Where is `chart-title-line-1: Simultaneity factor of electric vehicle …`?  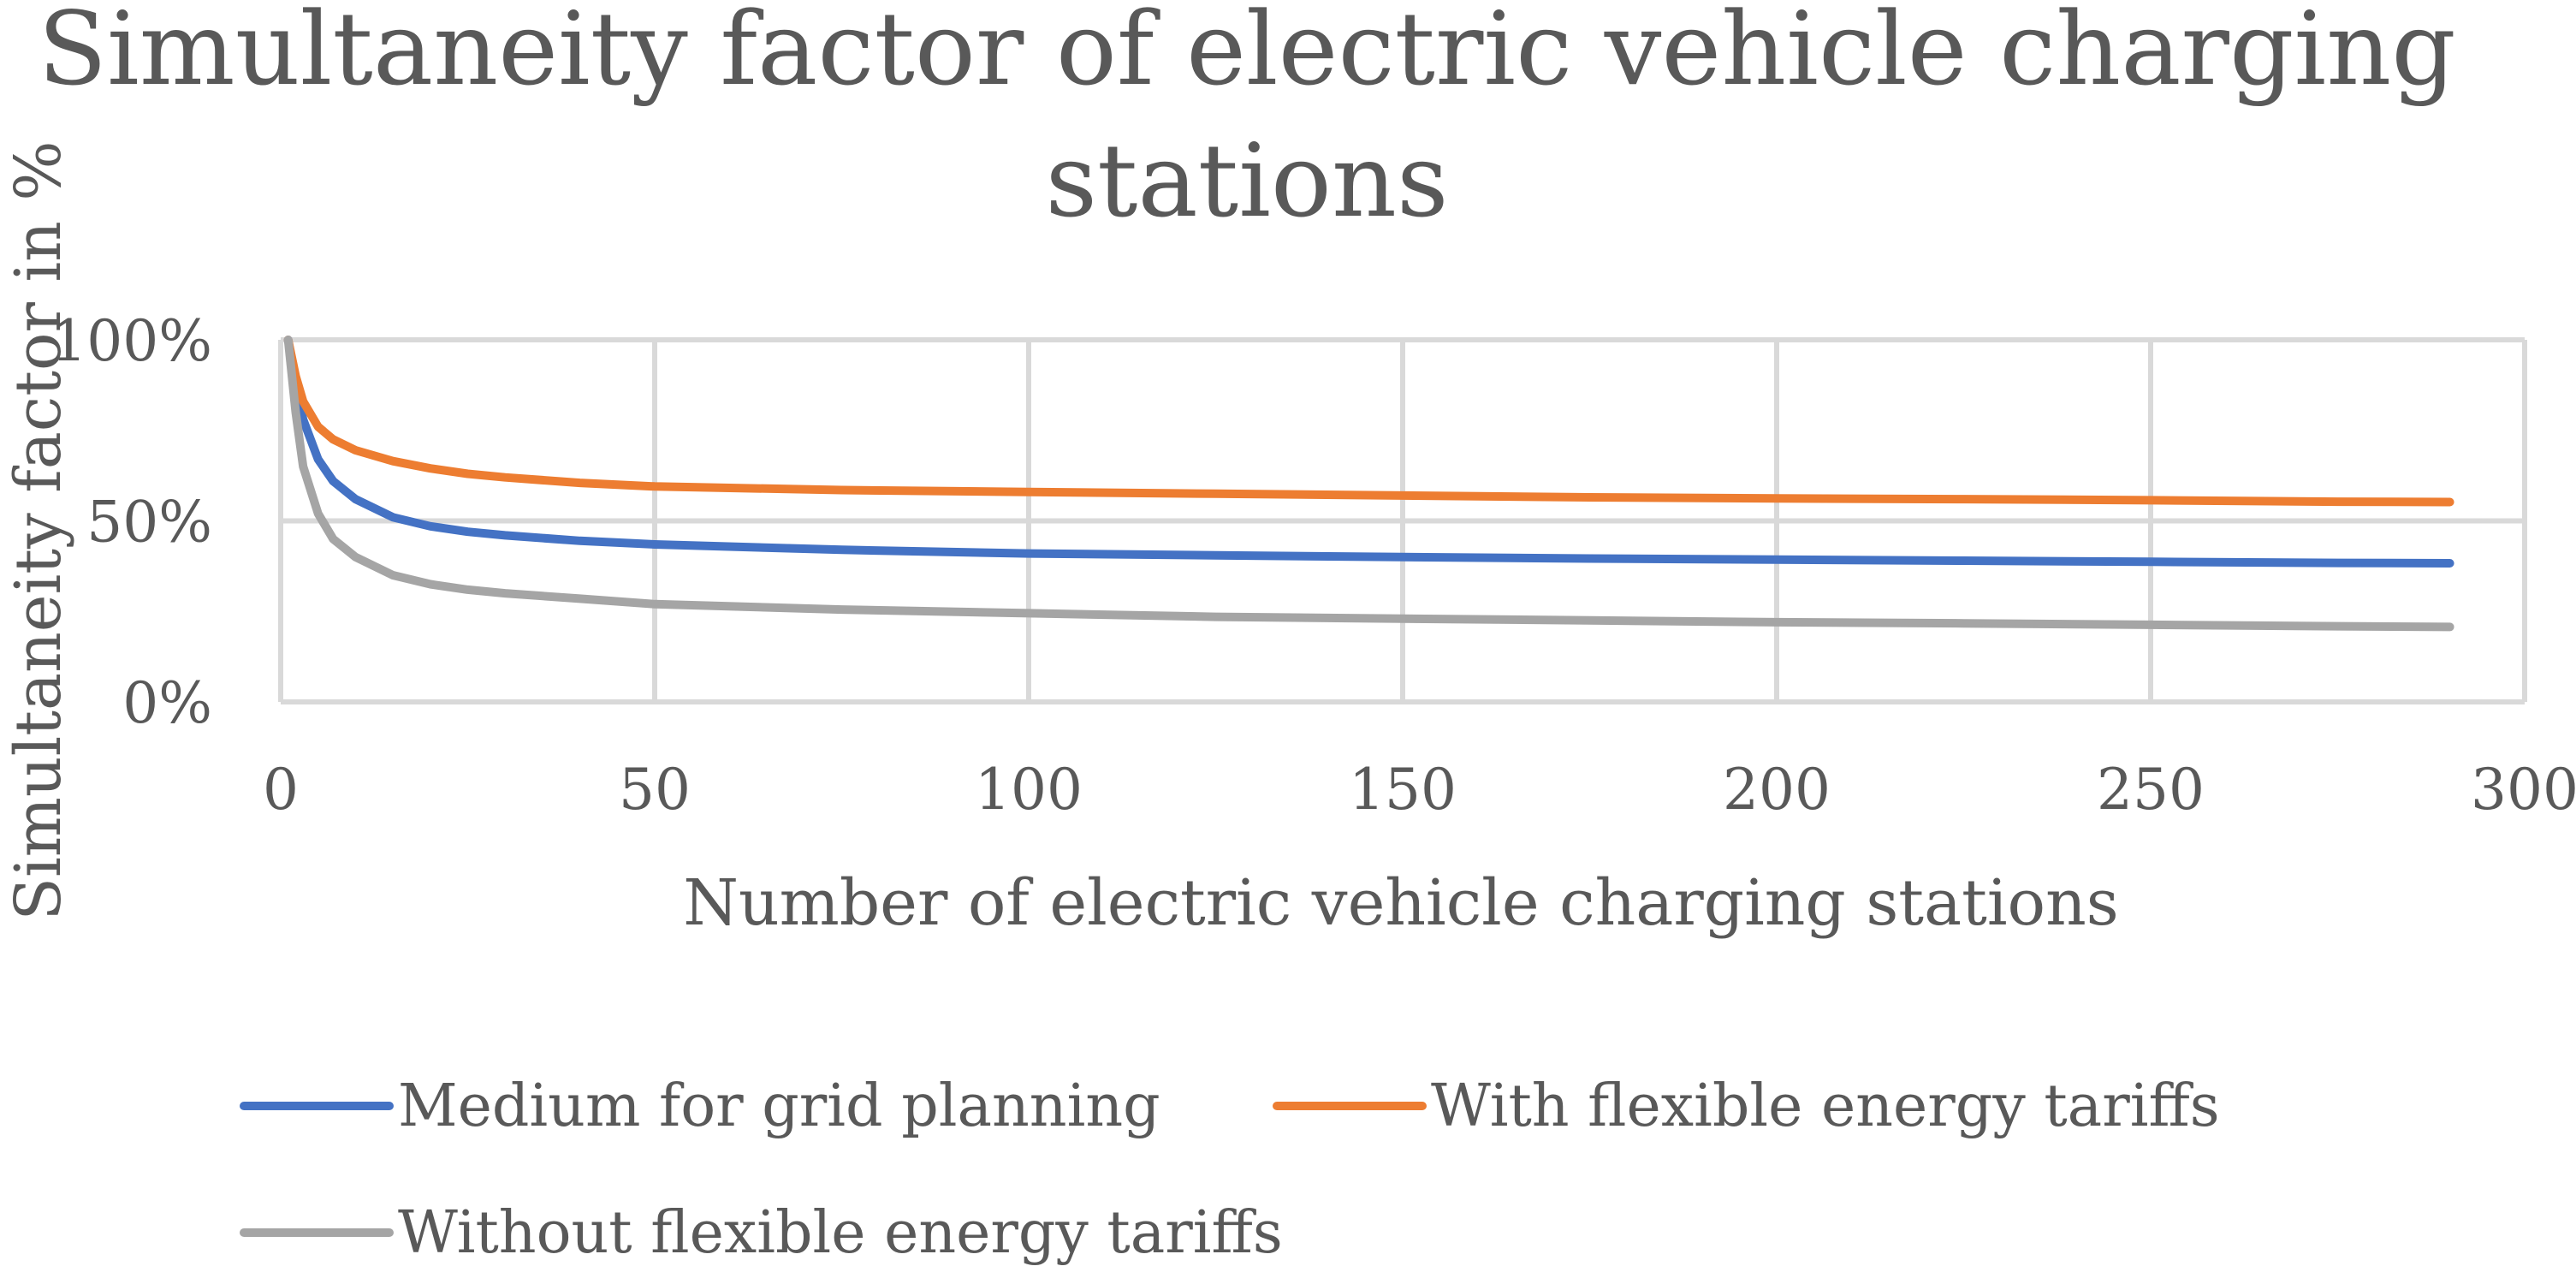 chart-title-line-1: Simultaneity factor of electric vehicle … is located at coordinates (1247, 54).